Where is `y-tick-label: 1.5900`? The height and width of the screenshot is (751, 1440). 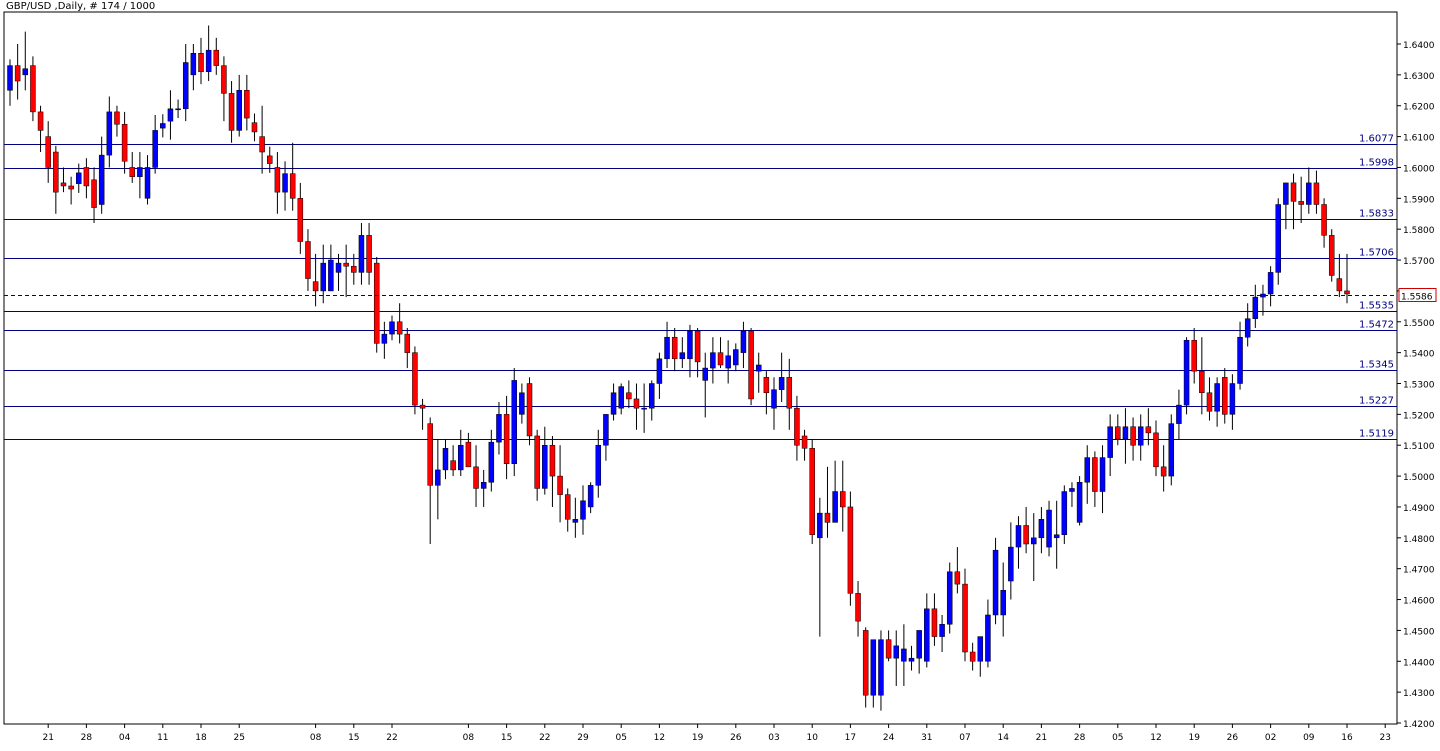
y-tick-label: 1.5900 is located at coordinates (1419, 200).